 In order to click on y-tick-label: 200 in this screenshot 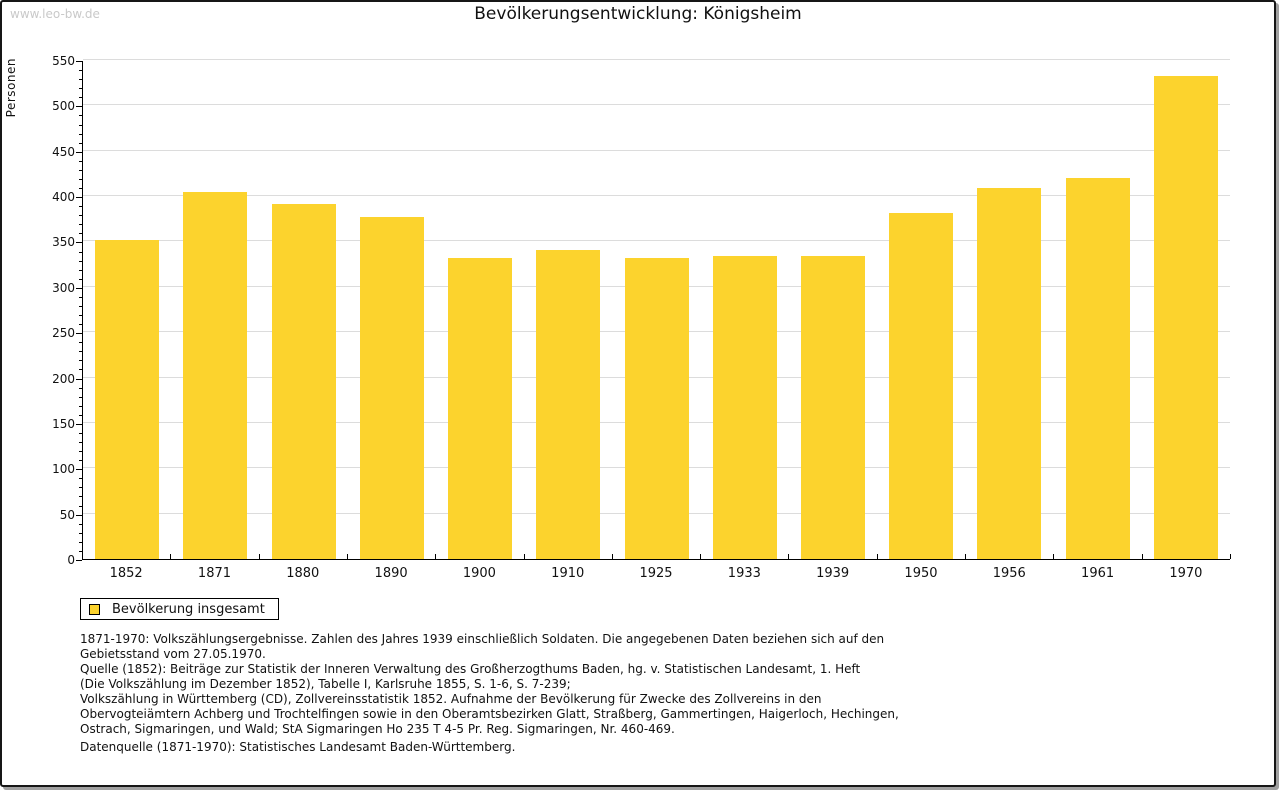, I will do `click(63, 378)`.